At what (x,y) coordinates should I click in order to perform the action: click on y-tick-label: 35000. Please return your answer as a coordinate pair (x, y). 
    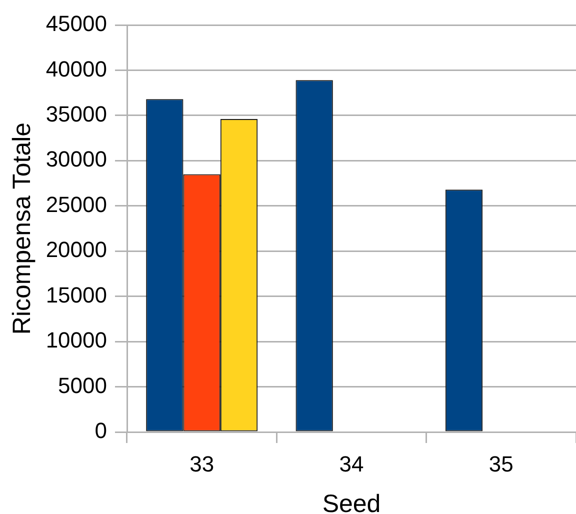
    Looking at the image, I should click on (76, 114).